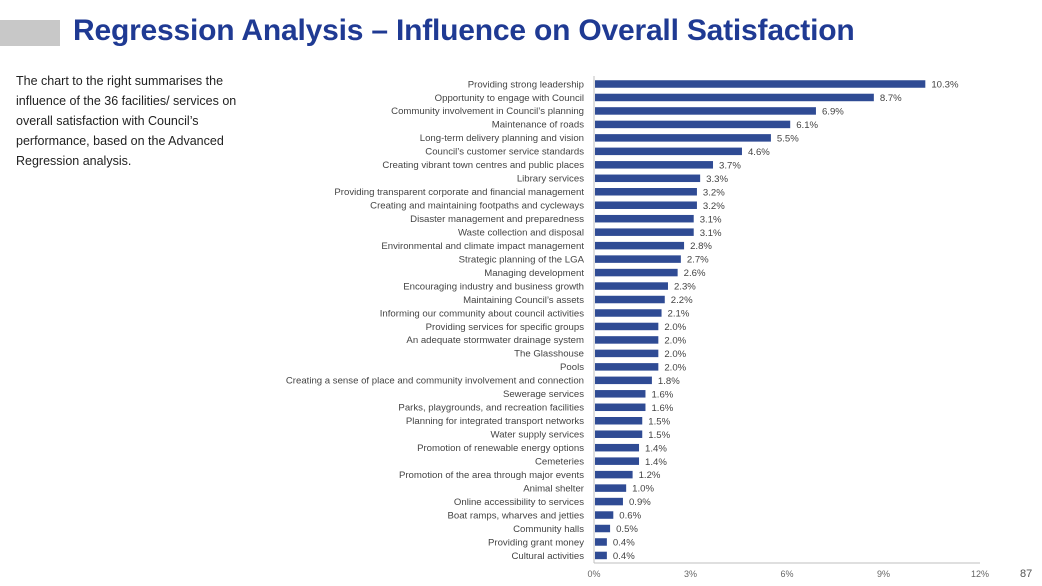 This screenshot has height=586, width=1042. What do you see at coordinates (945, 85) in the screenshot?
I see `value-label: 10.3%` at bounding box center [945, 85].